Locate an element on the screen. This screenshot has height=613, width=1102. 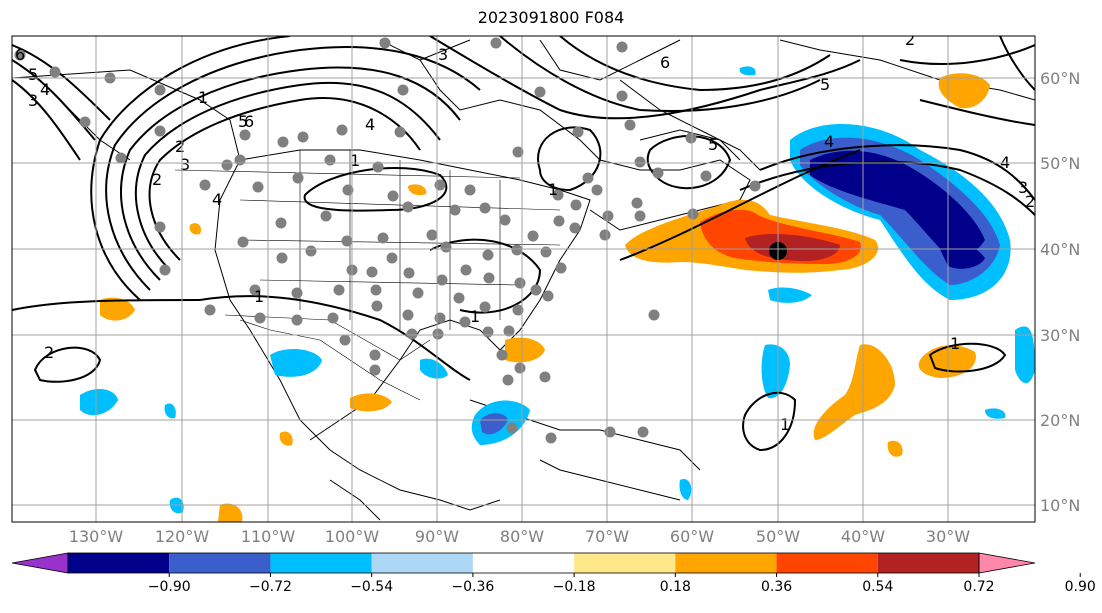
colorbar-extend-low is located at coordinates (40, 563).